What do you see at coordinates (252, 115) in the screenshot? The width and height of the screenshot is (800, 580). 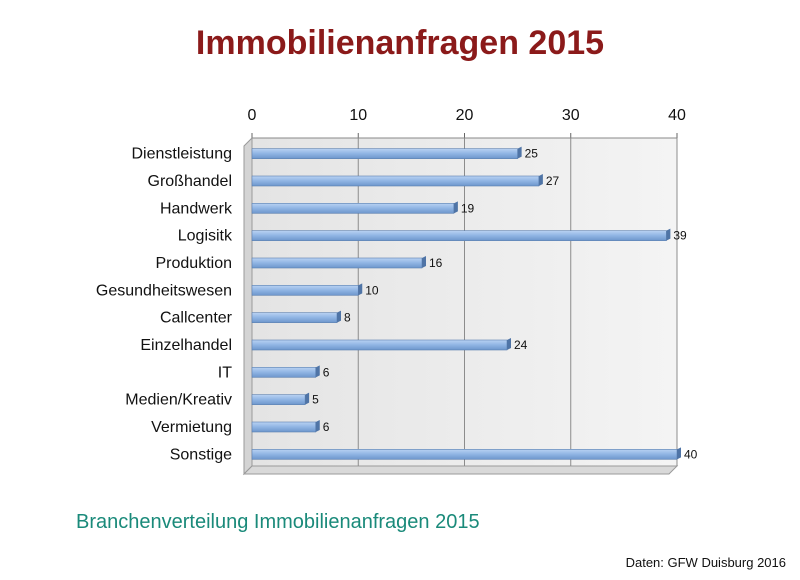 I see `x-tick-label: 0` at bounding box center [252, 115].